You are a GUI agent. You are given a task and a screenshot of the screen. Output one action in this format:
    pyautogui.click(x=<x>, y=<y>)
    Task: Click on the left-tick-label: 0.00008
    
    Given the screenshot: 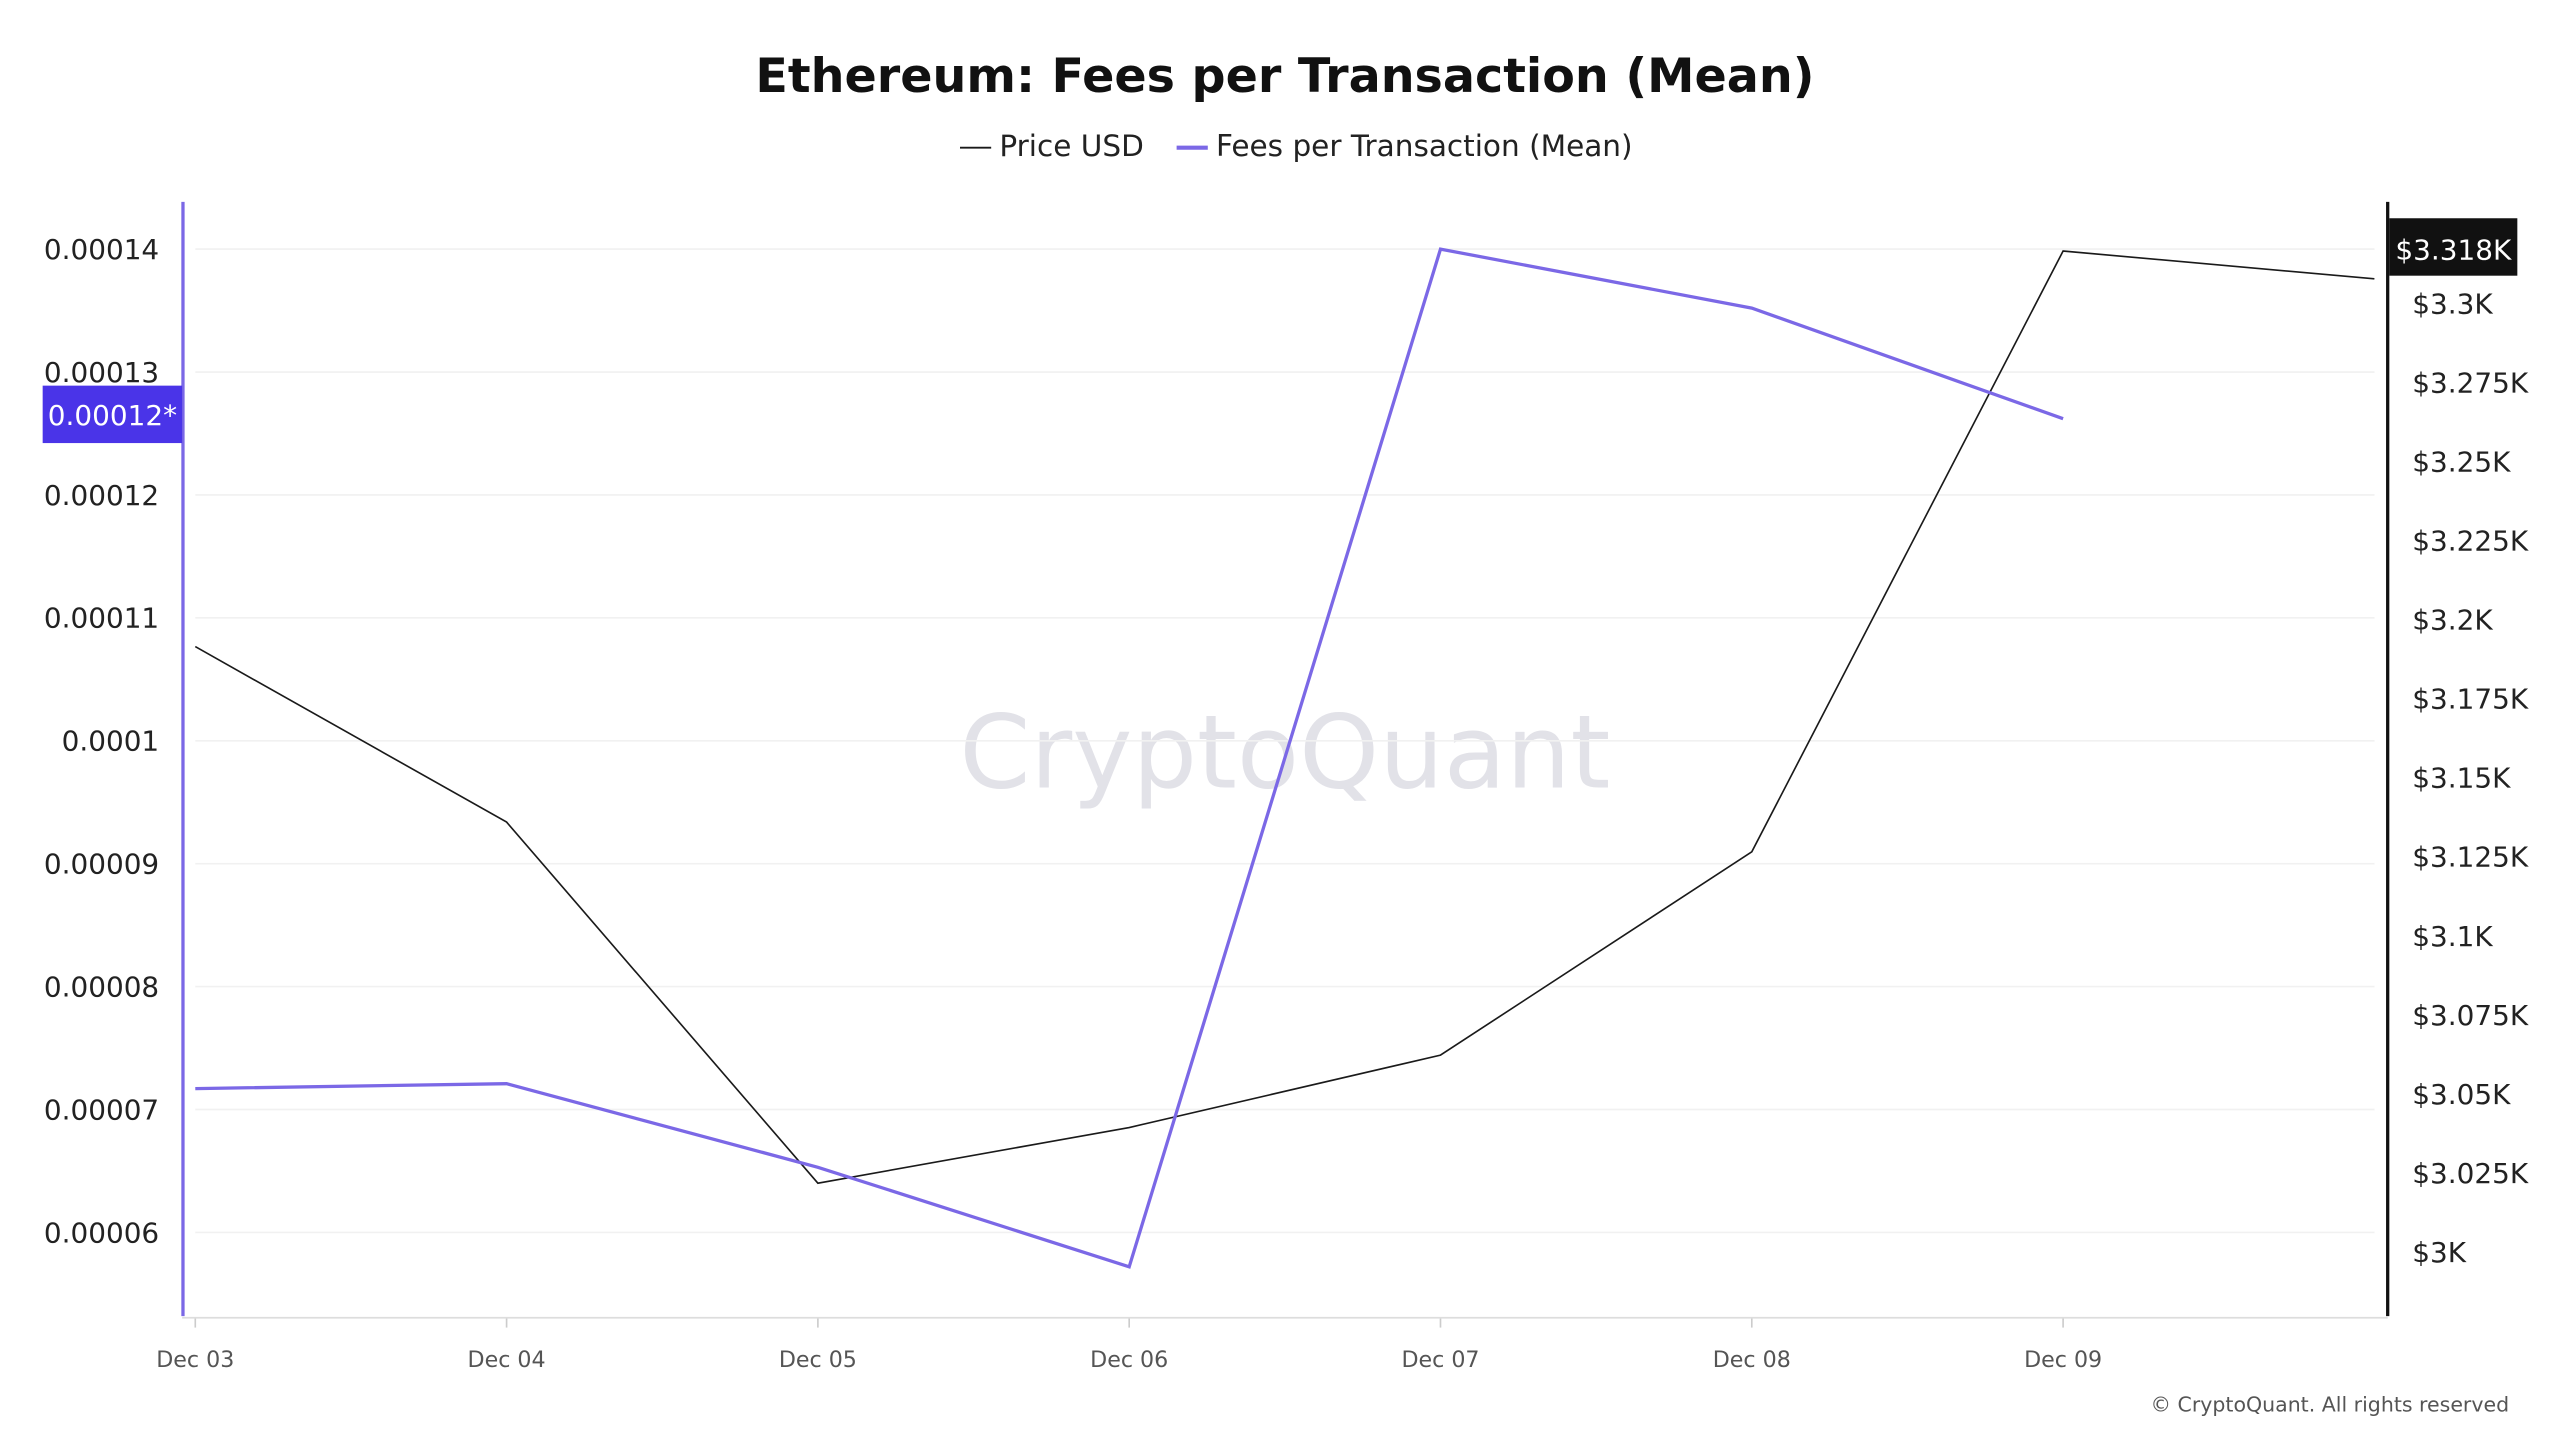 What is the action you would take?
    pyautogui.click(x=101, y=986)
    